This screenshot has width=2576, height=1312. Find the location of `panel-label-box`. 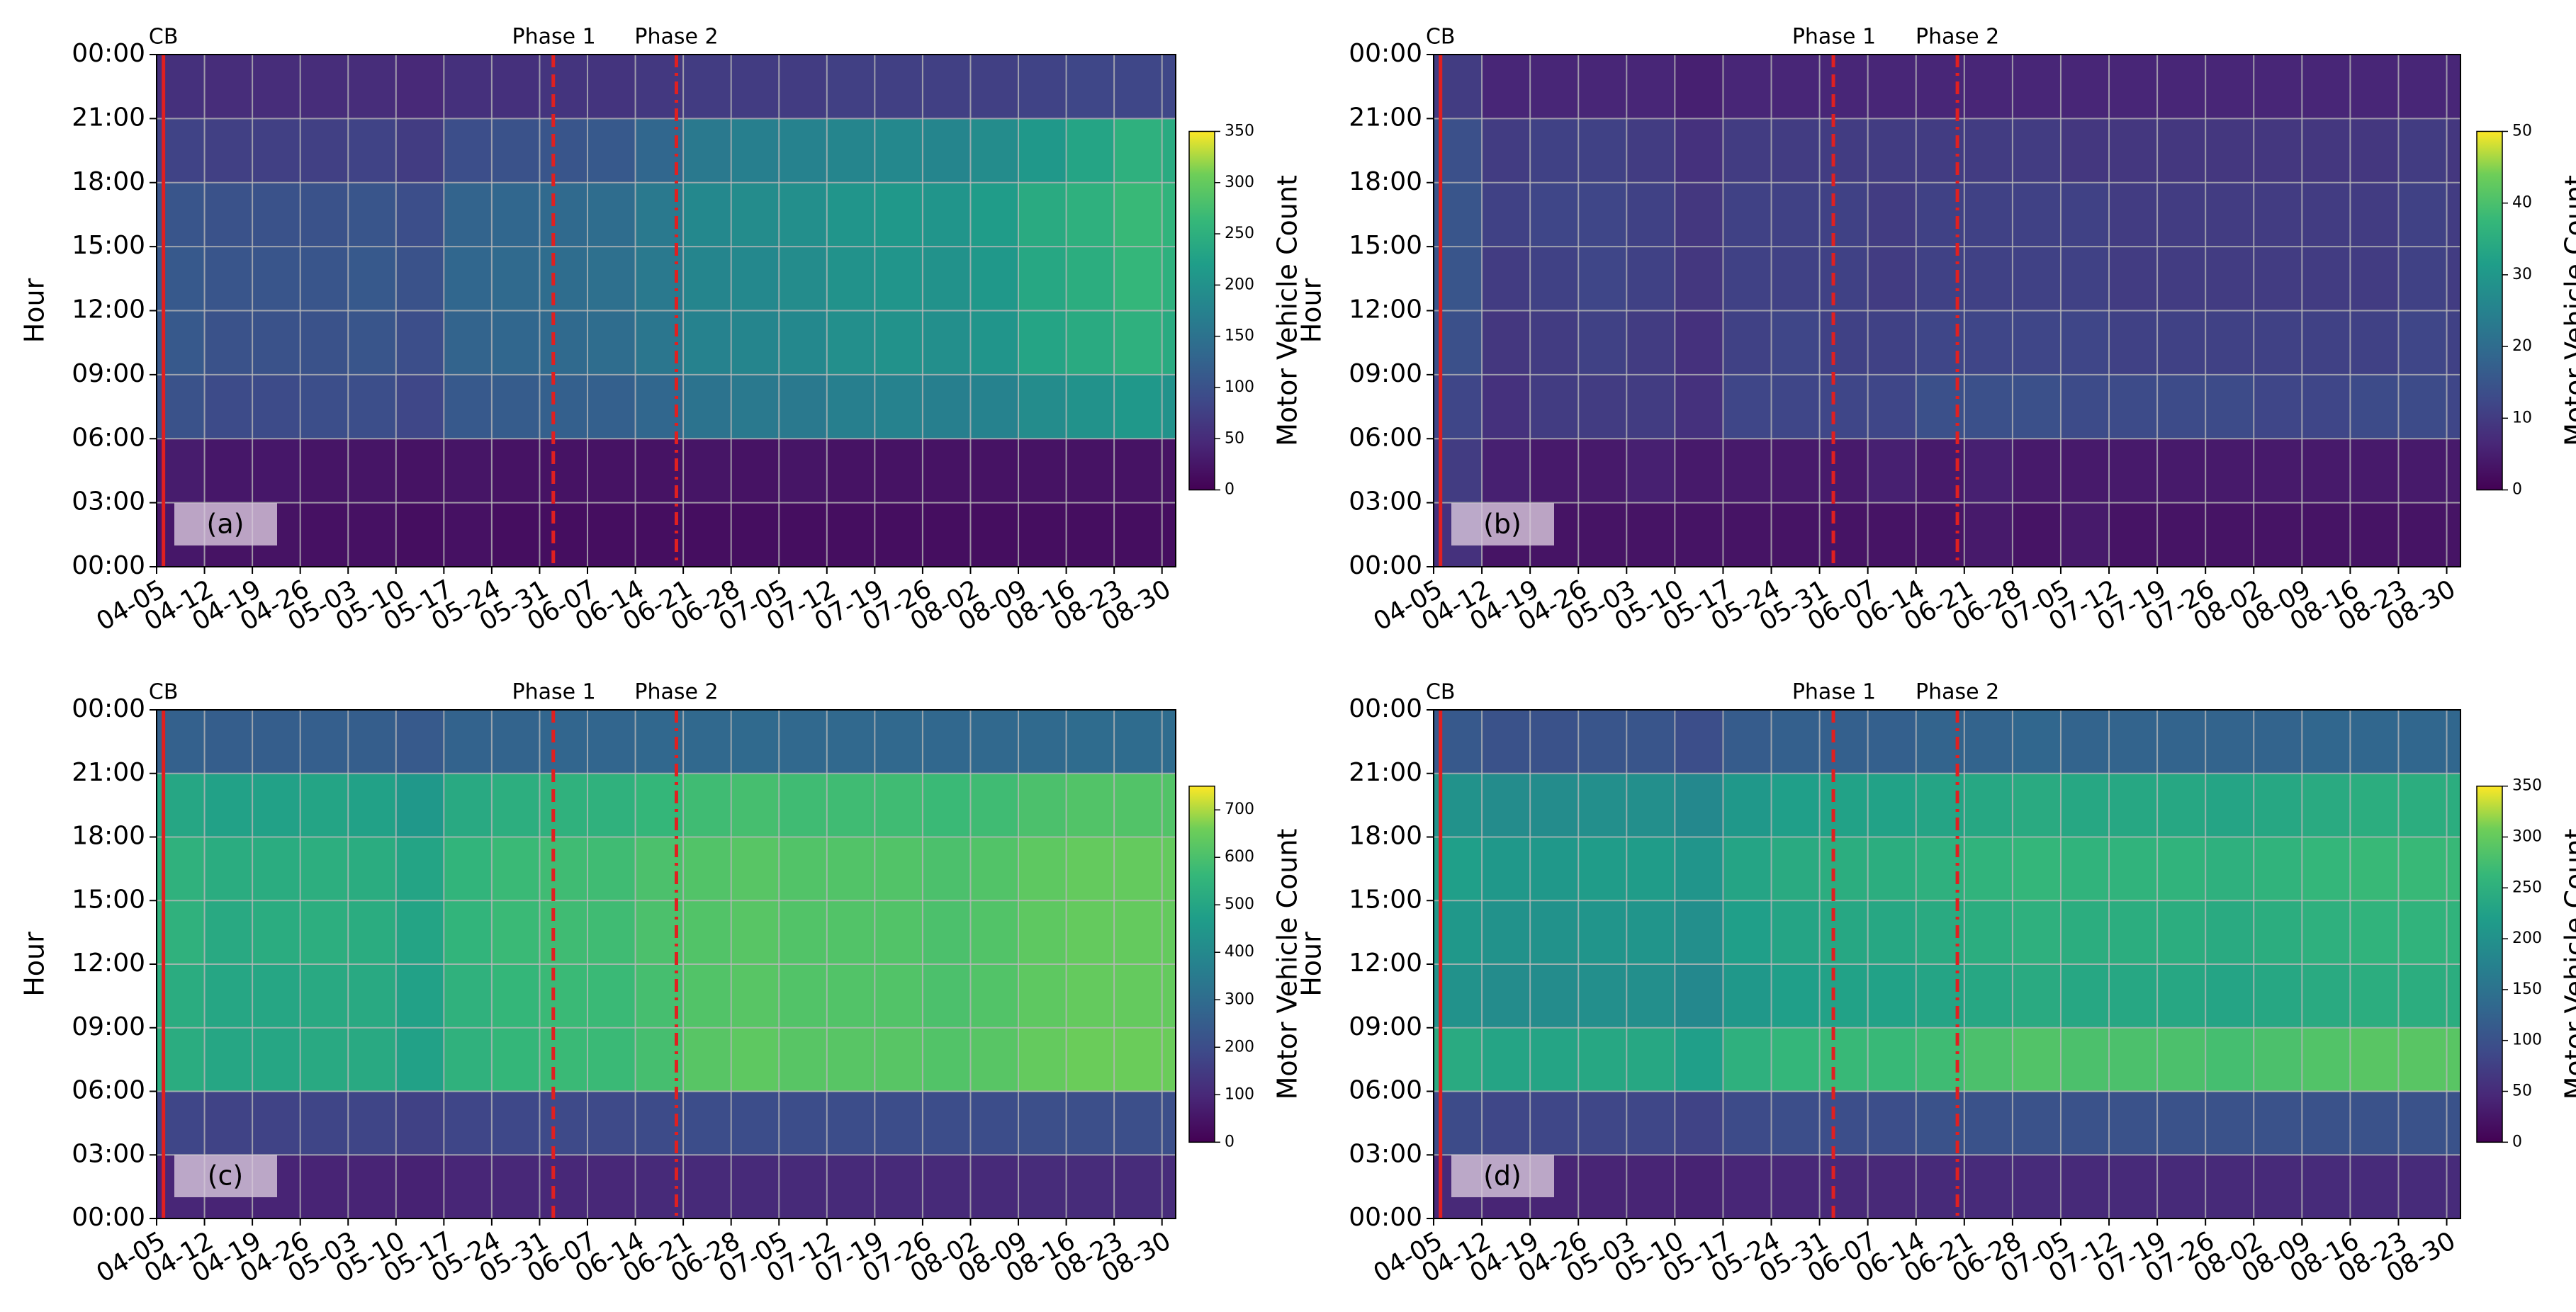

panel-label-box is located at coordinates (225, 524).